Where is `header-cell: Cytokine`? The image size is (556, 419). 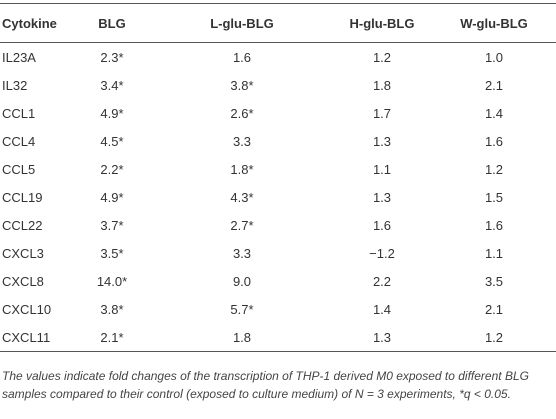 header-cell: Cytokine is located at coordinates (36, 23).